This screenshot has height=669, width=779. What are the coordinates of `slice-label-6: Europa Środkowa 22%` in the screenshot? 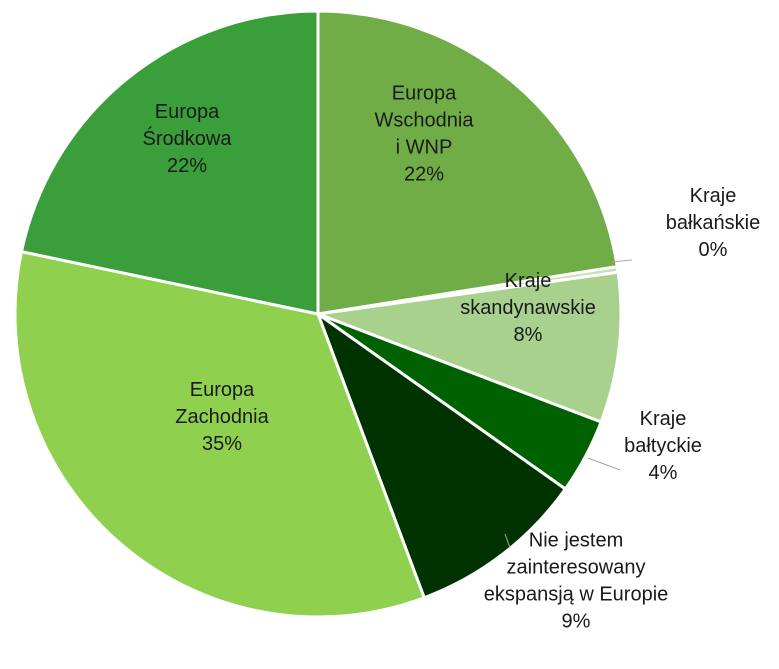 It's located at (188, 139).